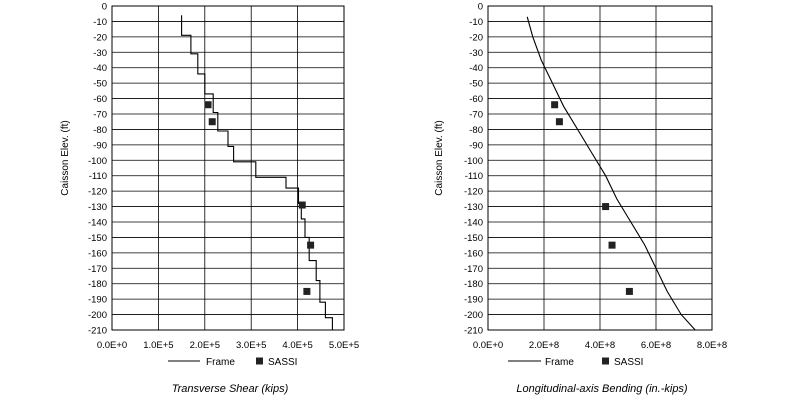  What do you see at coordinates (602, 389) in the screenshot?
I see `x-axis-title: Longitudinal-axis Bending (in.-kips)` at bounding box center [602, 389].